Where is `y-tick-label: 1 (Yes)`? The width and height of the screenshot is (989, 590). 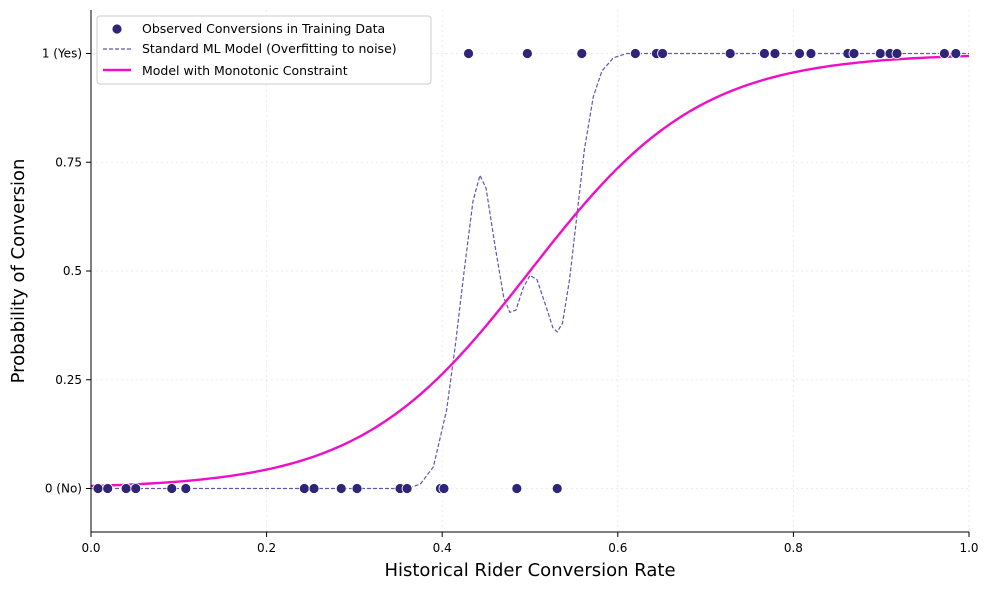
y-tick-label: 1 (Yes) is located at coordinates (62, 54).